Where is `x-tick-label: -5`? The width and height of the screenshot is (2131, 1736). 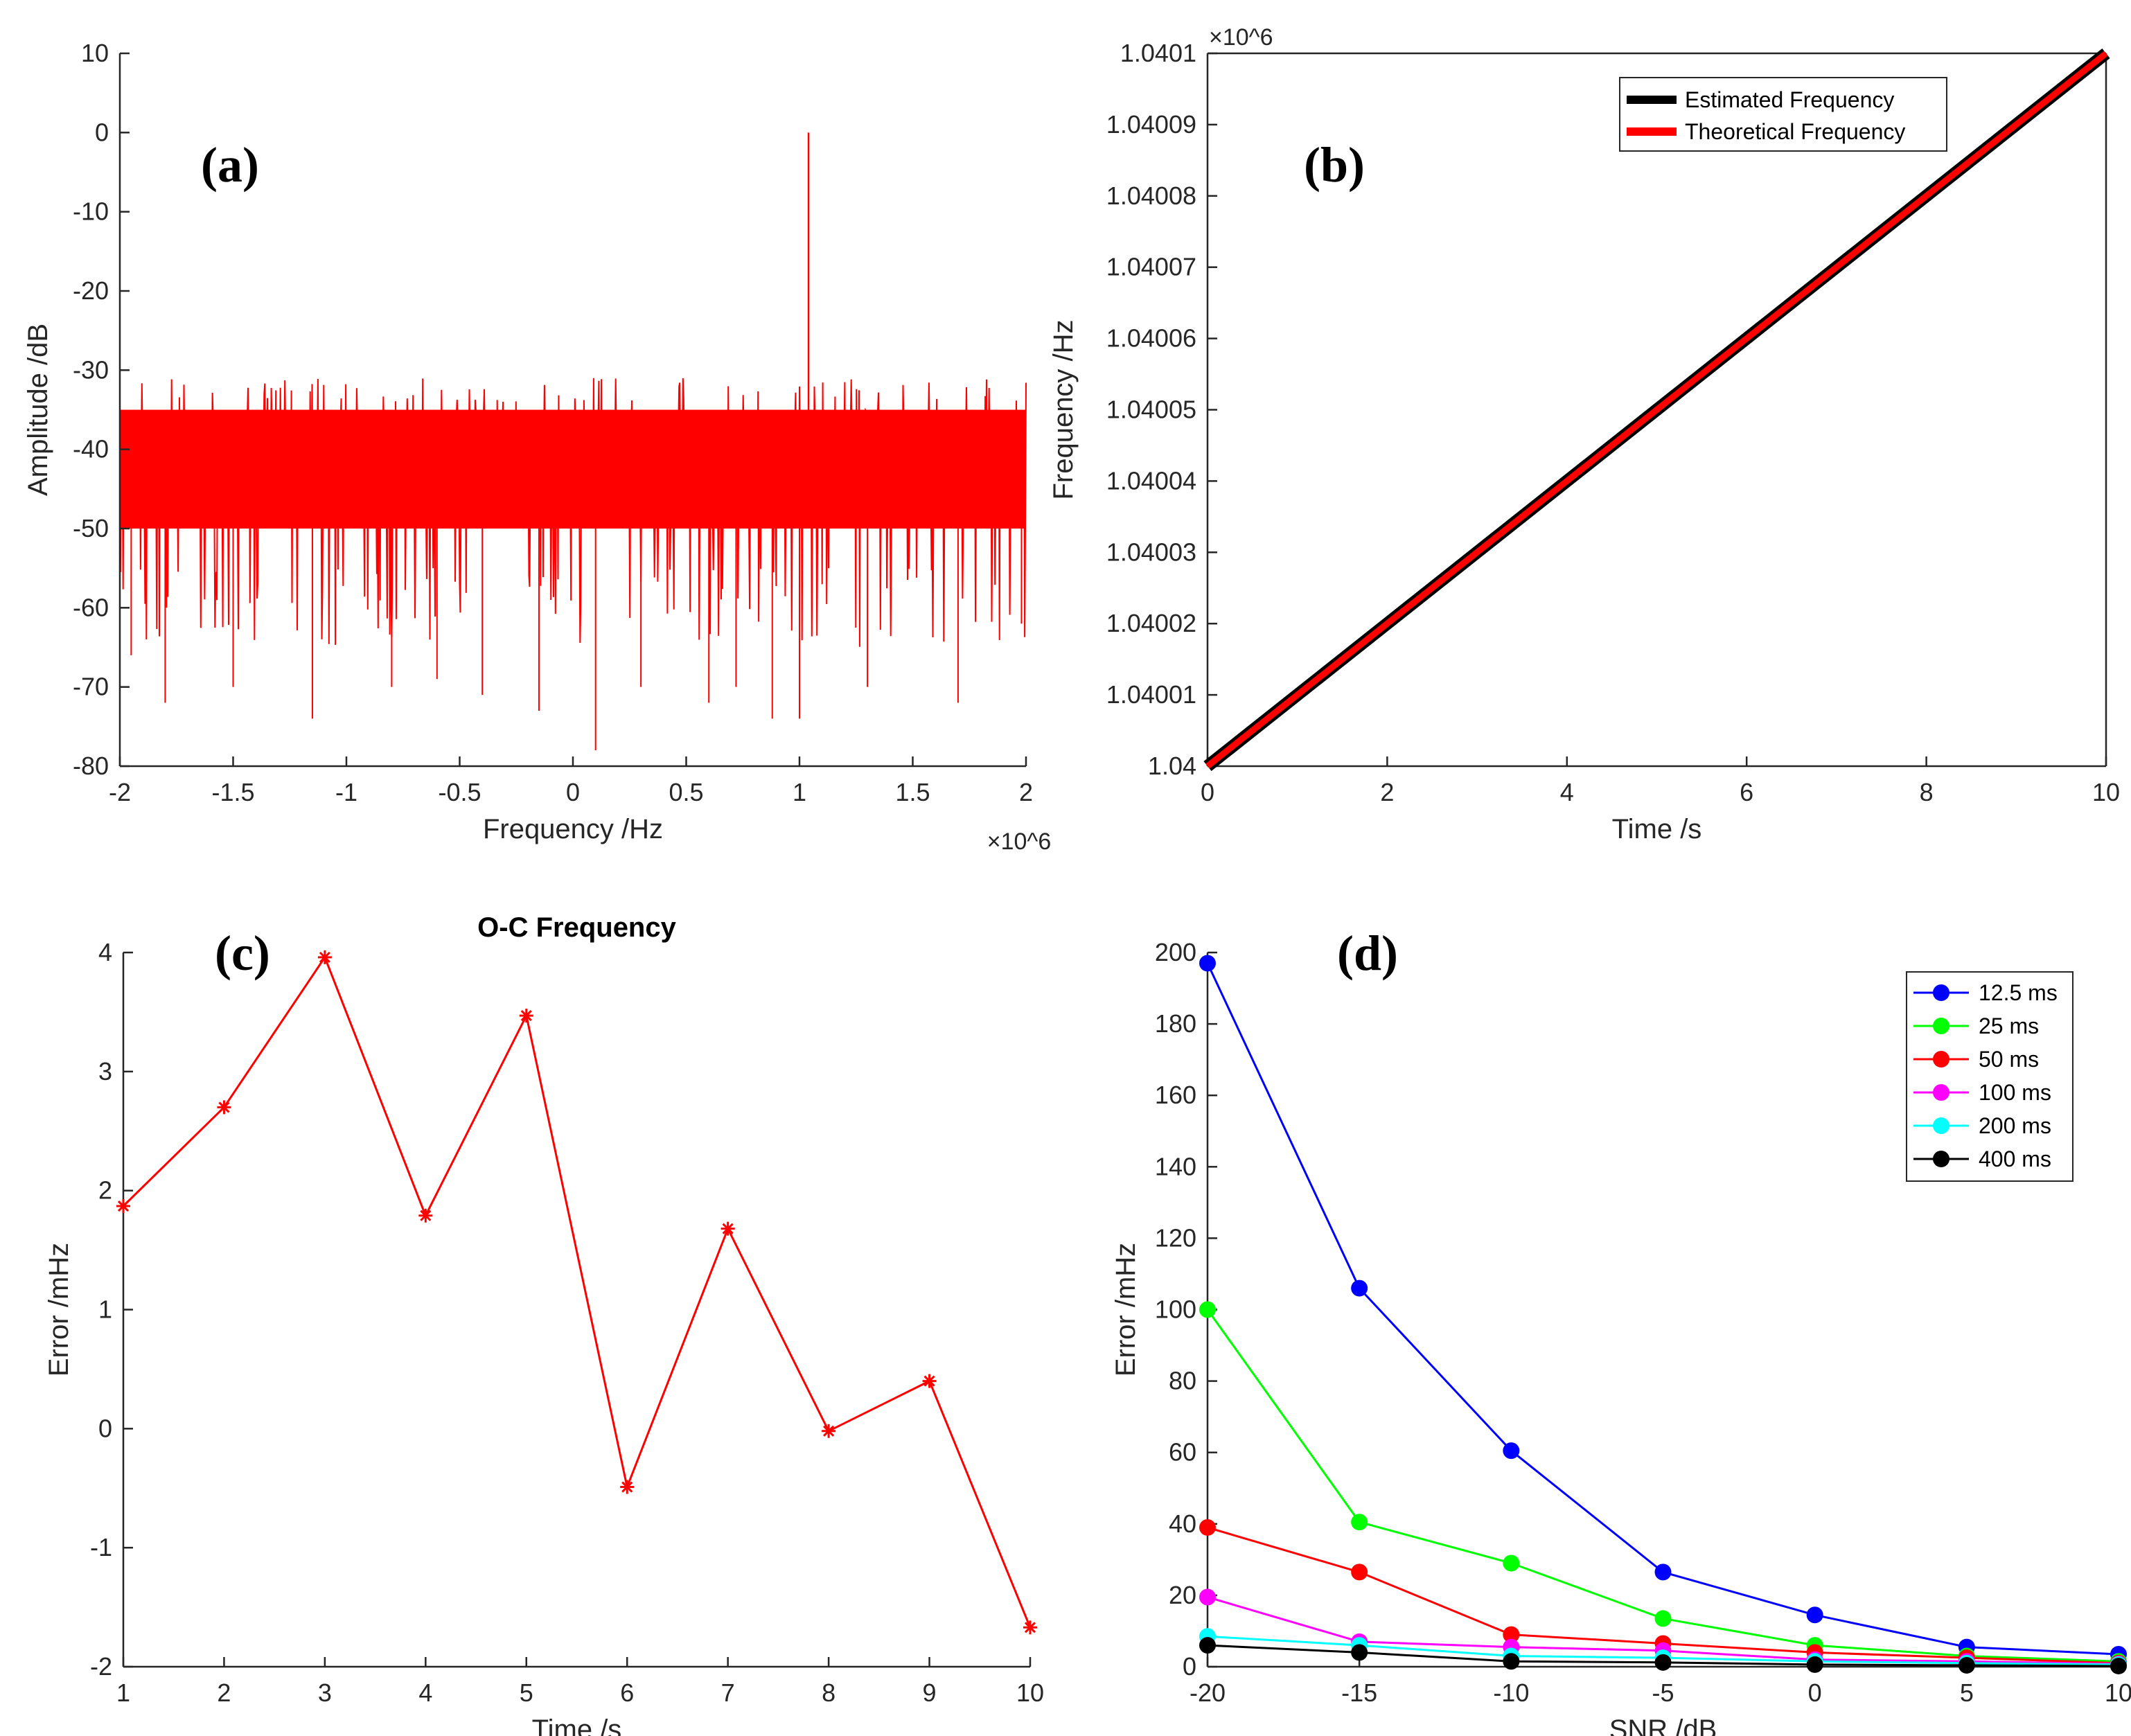 x-tick-label: -5 is located at coordinates (1663, 1693).